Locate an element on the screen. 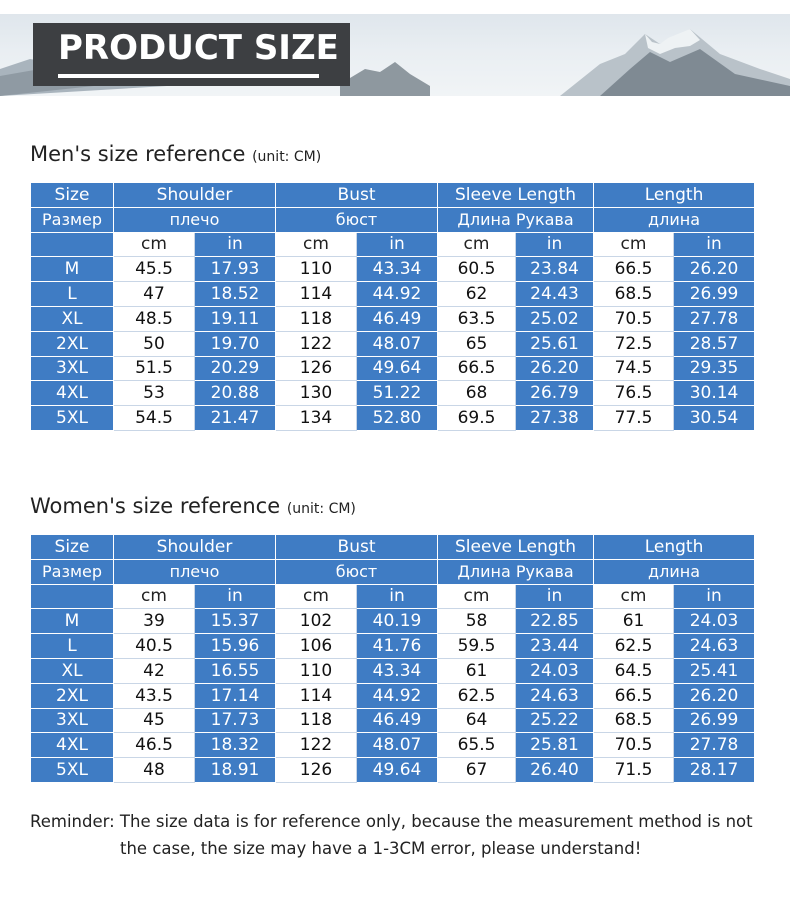 This screenshot has height=902, width=790. cm-value-cell: 48 is located at coordinates (154, 770).